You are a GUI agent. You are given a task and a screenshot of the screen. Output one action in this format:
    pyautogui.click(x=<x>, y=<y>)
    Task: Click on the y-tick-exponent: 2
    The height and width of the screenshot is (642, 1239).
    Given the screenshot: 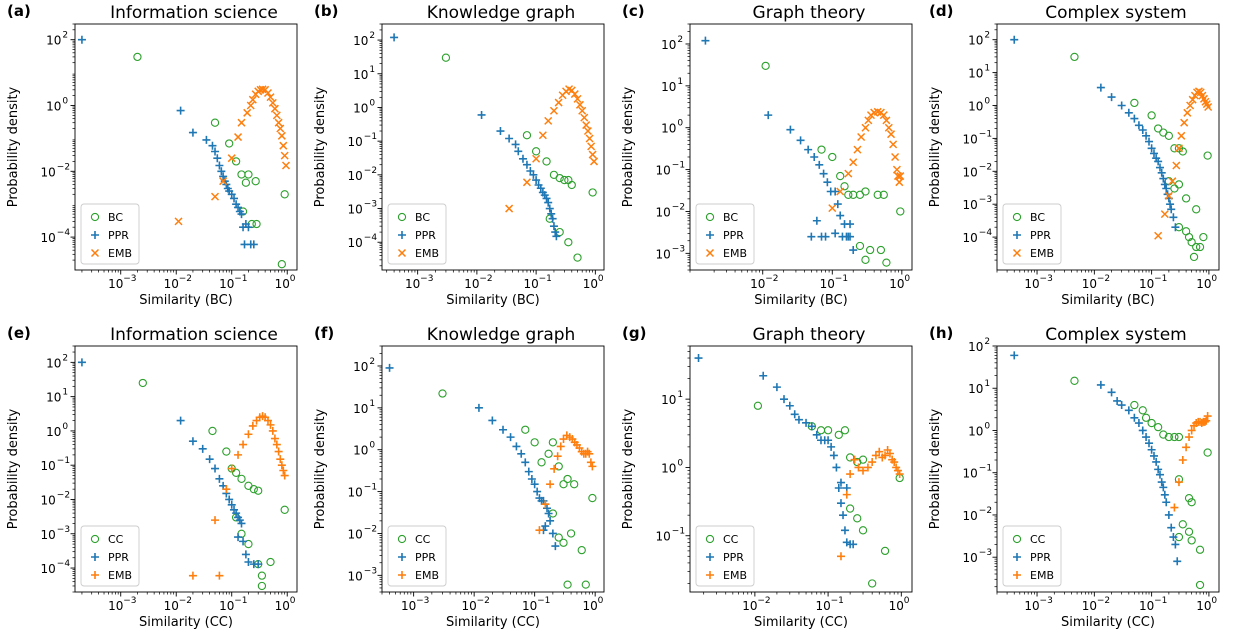 What is the action you would take?
    pyautogui.click(x=987, y=342)
    